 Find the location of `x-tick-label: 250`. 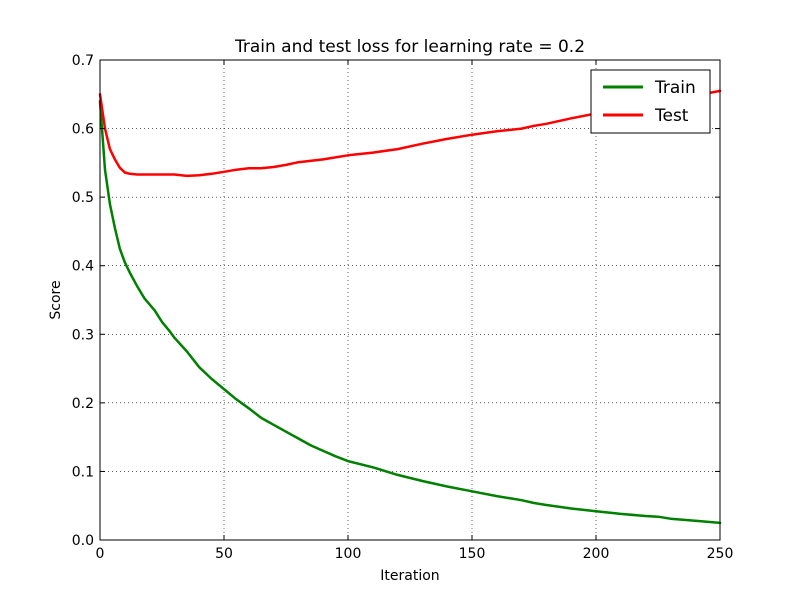

x-tick-label: 250 is located at coordinates (720, 554).